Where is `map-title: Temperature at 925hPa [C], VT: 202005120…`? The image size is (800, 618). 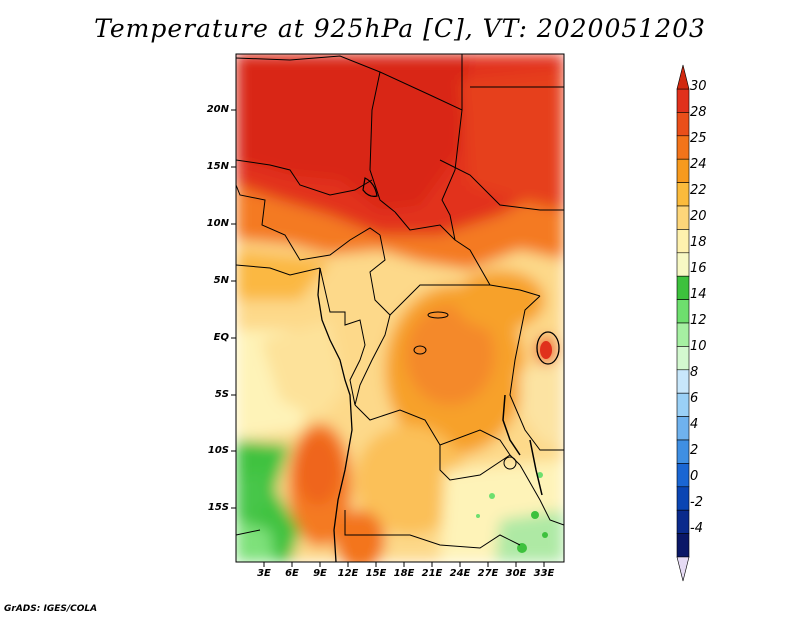 map-title: Temperature at 925hPa [C], VT: 202005120… is located at coordinates (400, 28).